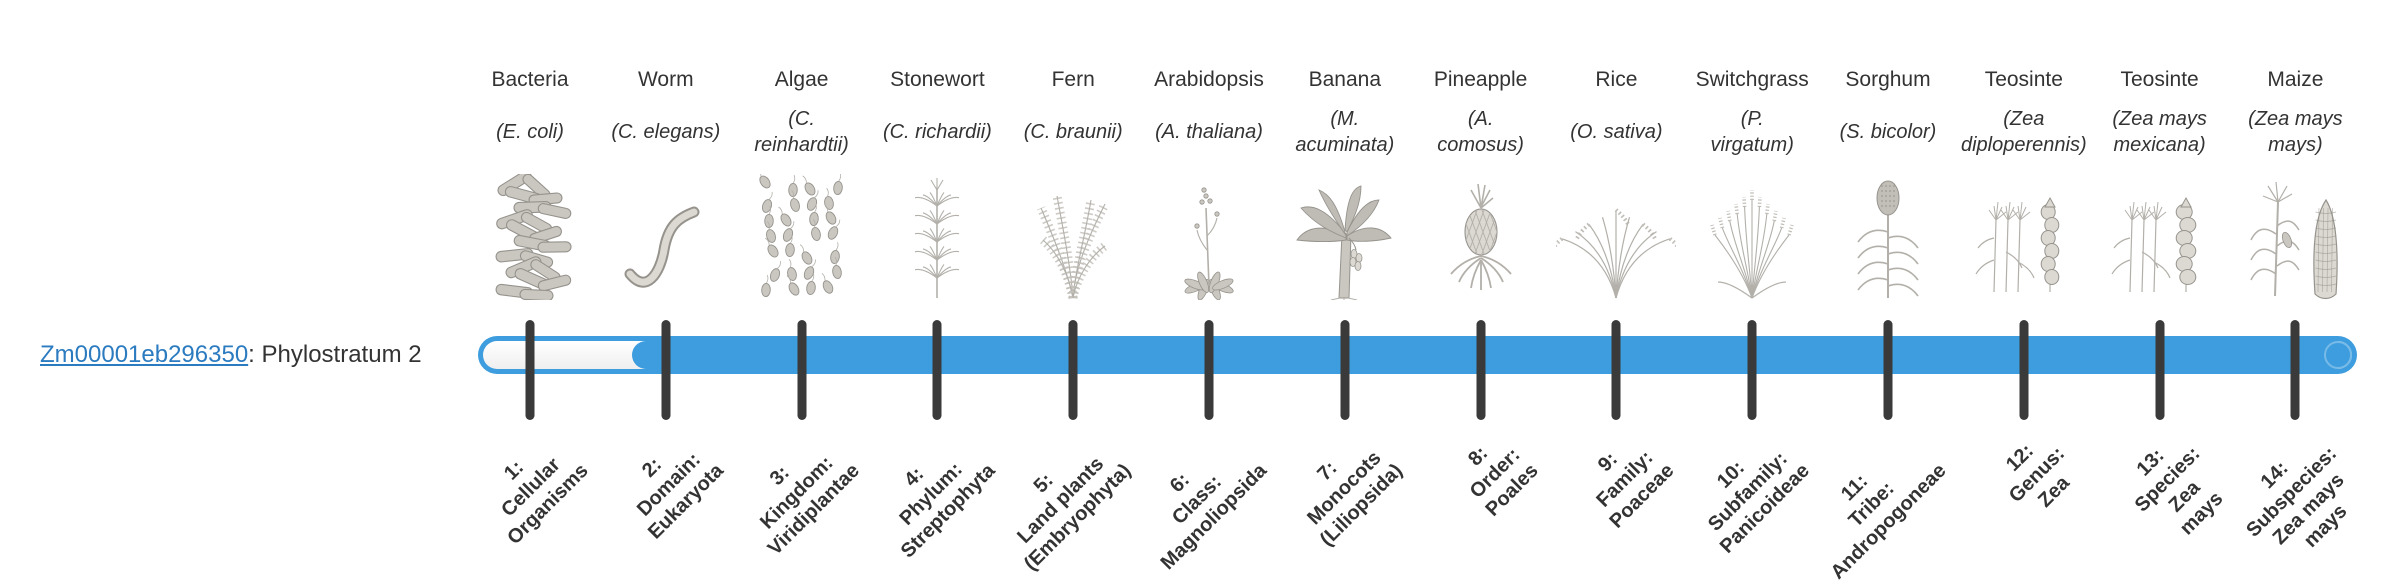 Image resolution: width=2400 pixels, height=580 pixels. What do you see at coordinates (913, 493) in the screenshot?
I see `phylostratum-label: 4: Phylum: Streptophyta` at bounding box center [913, 493].